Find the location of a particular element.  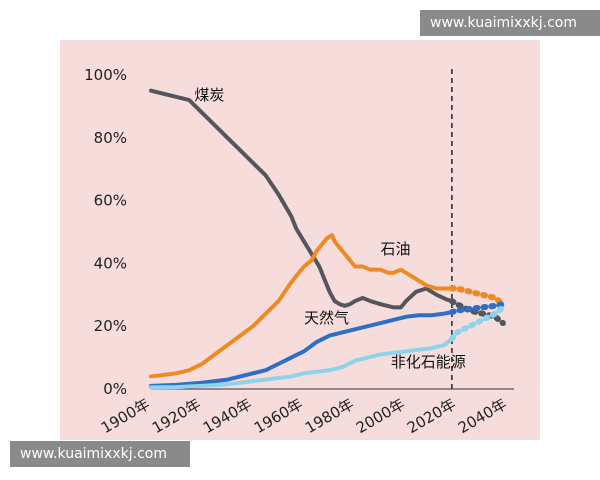

y-tick-label: 80% is located at coordinates (110, 138).